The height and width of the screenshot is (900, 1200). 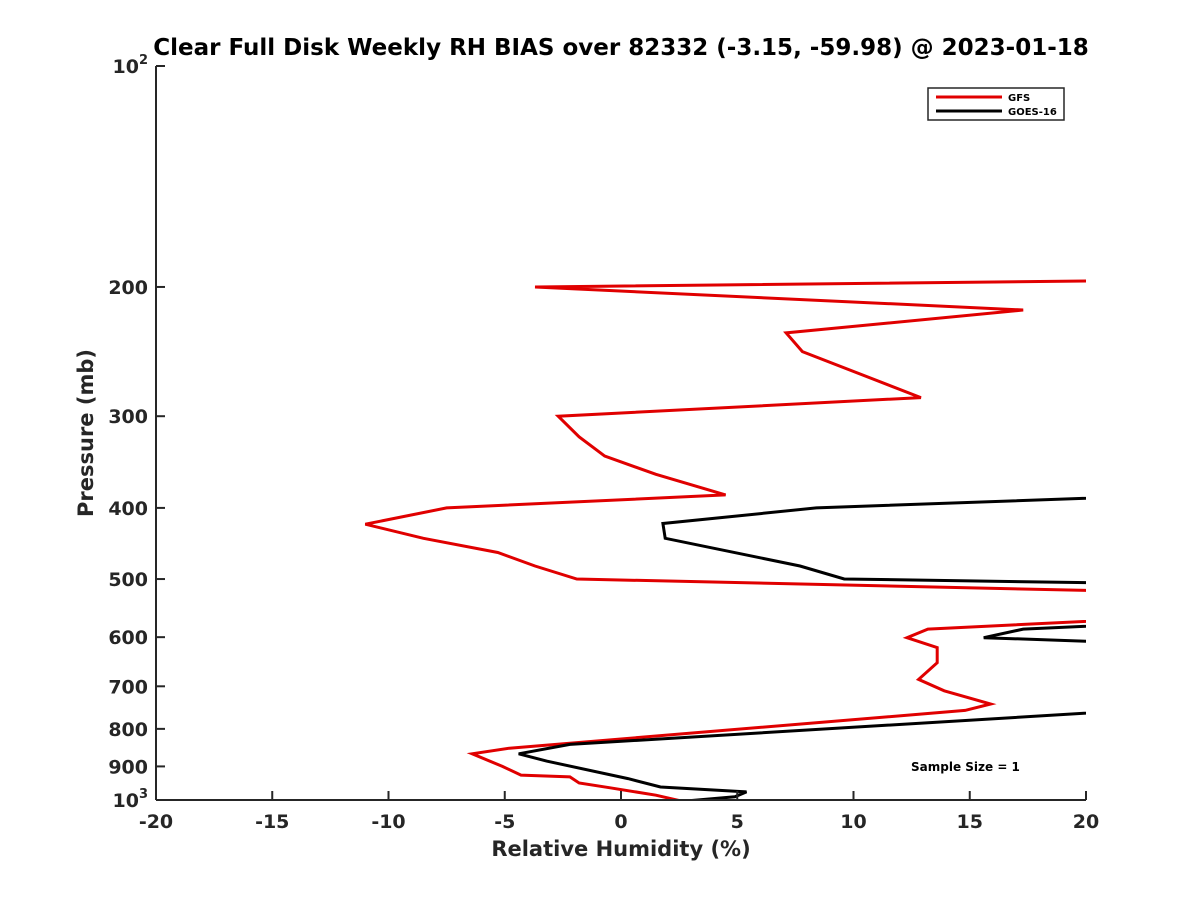 What do you see at coordinates (504, 822) in the screenshot?
I see `x-tick-label: -5` at bounding box center [504, 822].